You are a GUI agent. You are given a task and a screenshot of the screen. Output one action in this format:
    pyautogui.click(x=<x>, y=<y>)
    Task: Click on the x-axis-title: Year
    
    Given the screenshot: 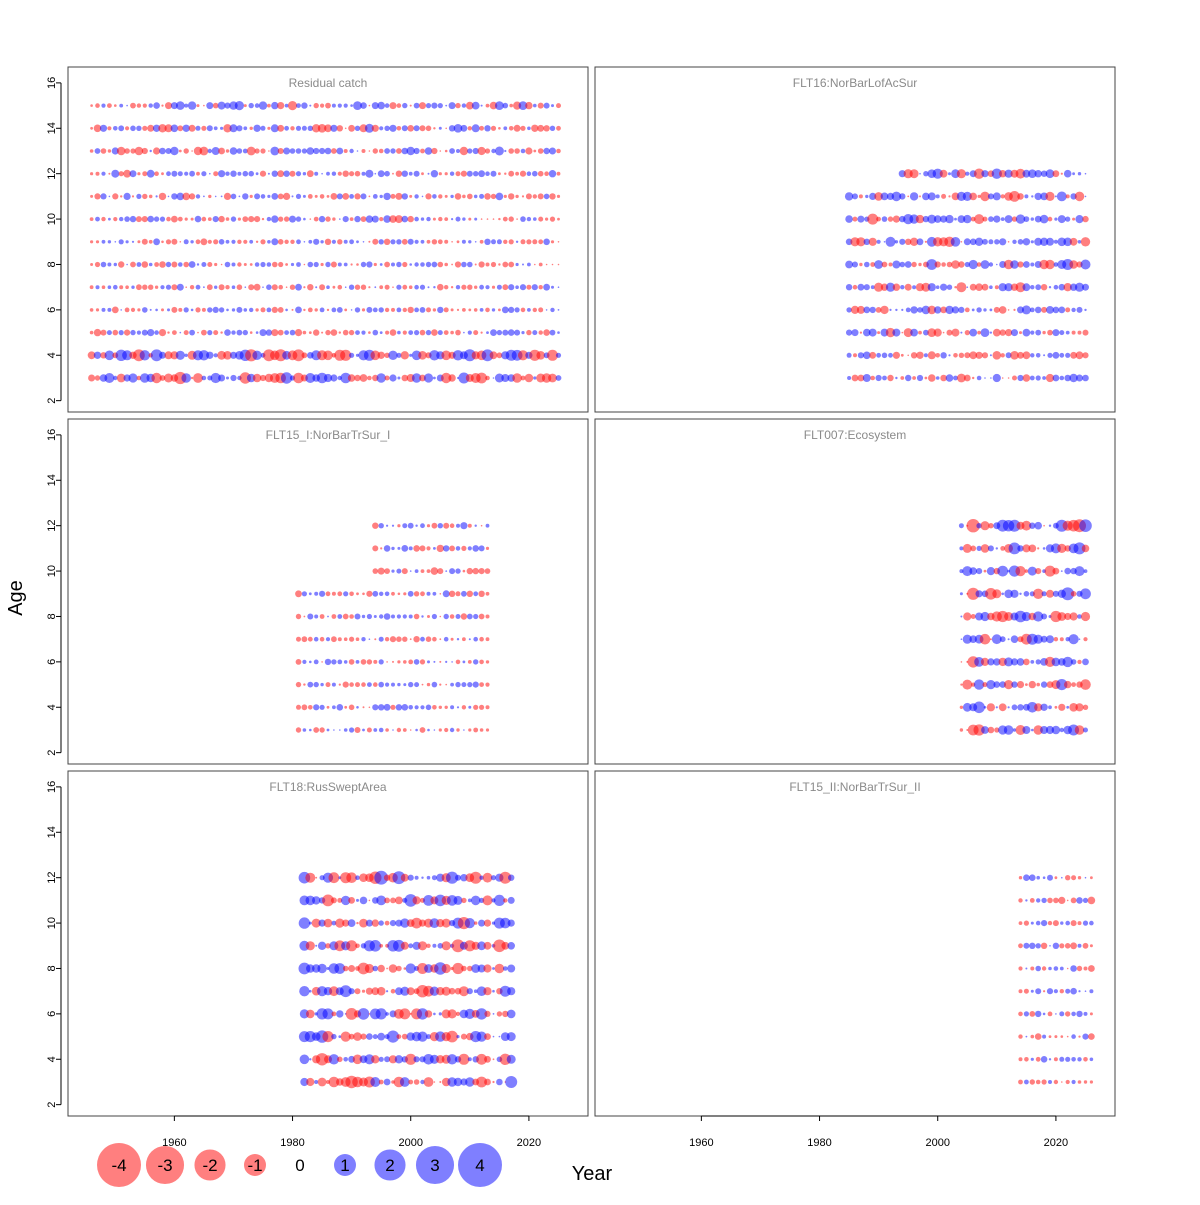 What is the action you would take?
    pyautogui.click(x=592, y=1174)
    